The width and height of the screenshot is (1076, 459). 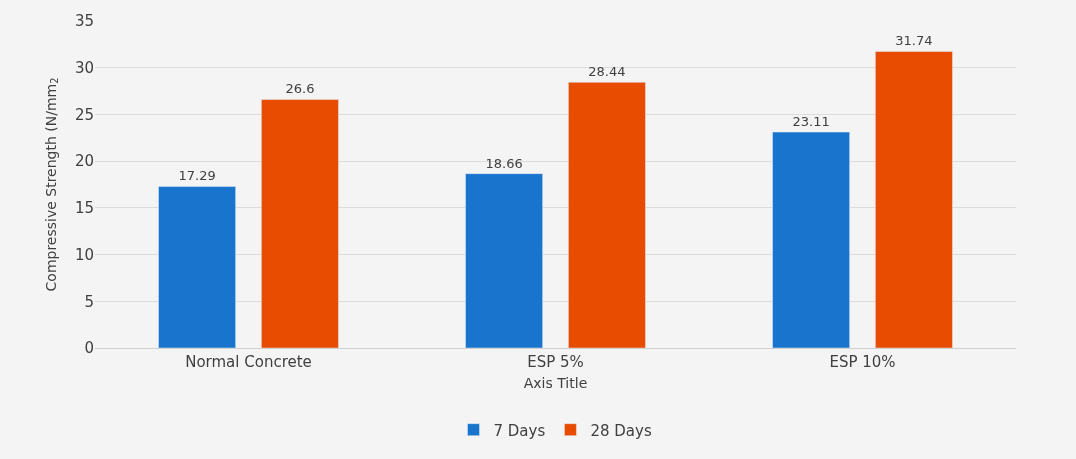 What do you see at coordinates (84, 21) in the screenshot?
I see `y-tick-label: 35` at bounding box center [84, 21].